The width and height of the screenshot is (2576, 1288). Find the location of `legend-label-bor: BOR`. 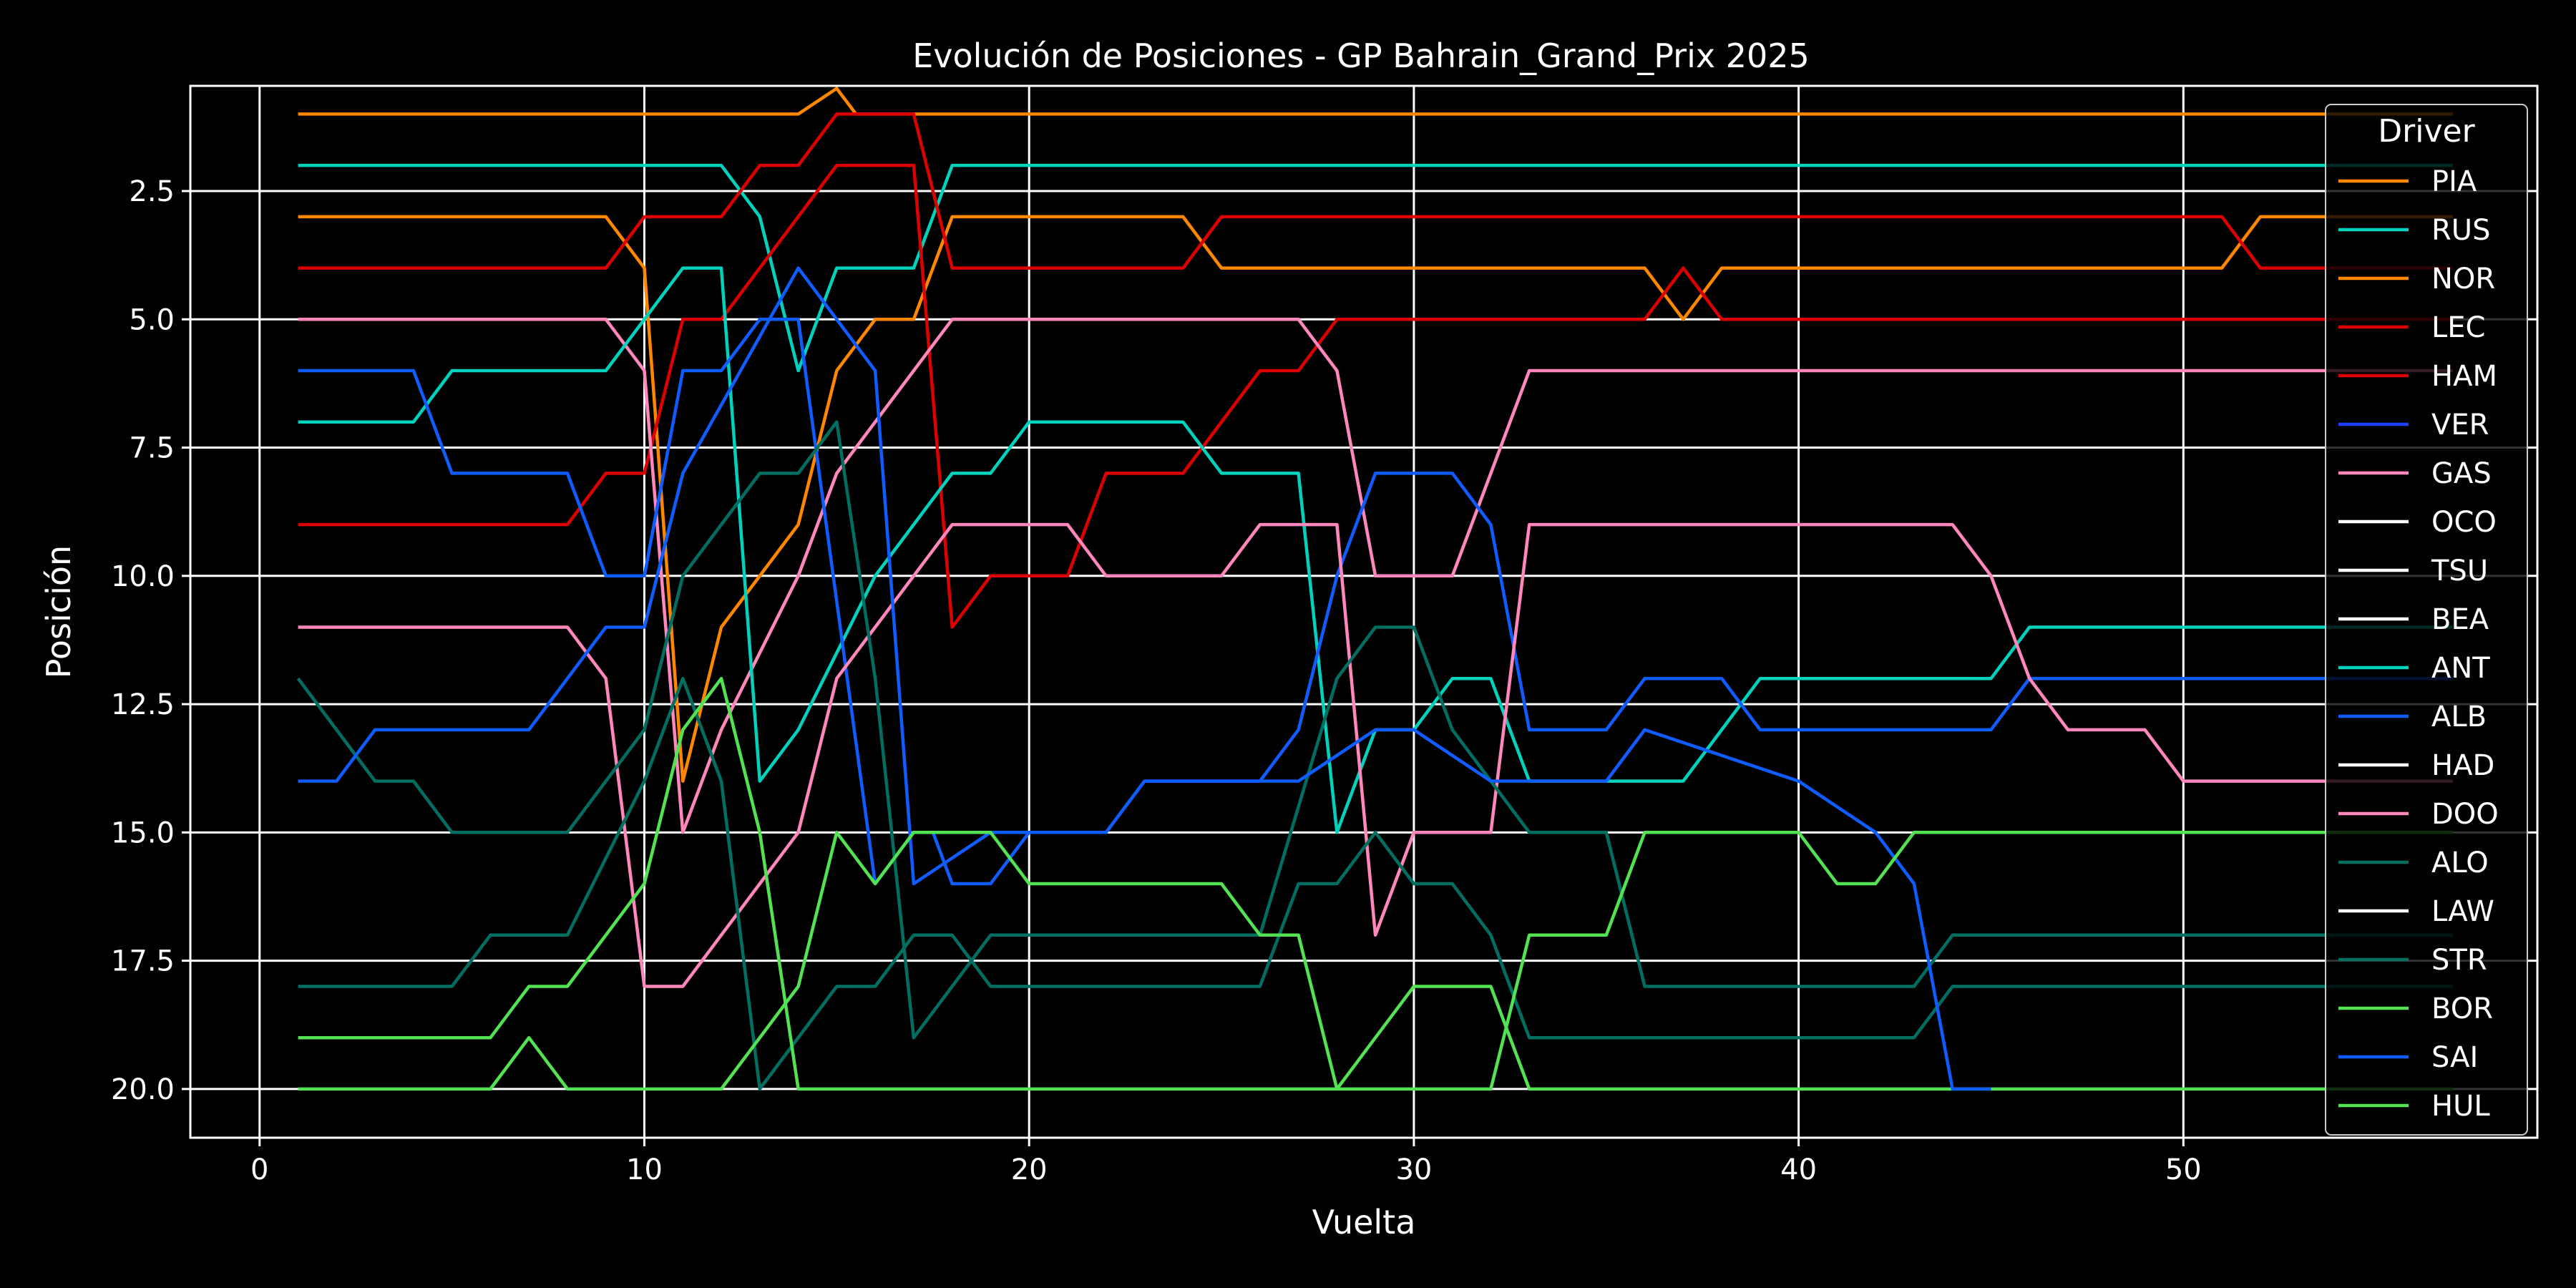

legend-label-bor: BOR is located at coordinates (2462, 1008).